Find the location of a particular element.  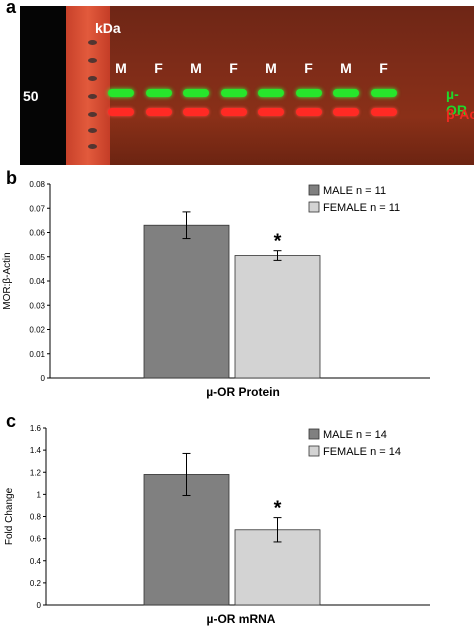

y-tick-label: 0.08 is located at coordinates (37, 184).